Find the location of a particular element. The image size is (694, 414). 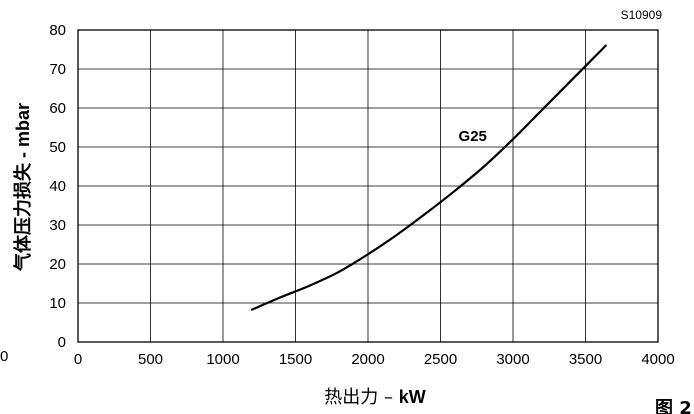

figure-label: 图 2 is located at coordinates (673, 406).